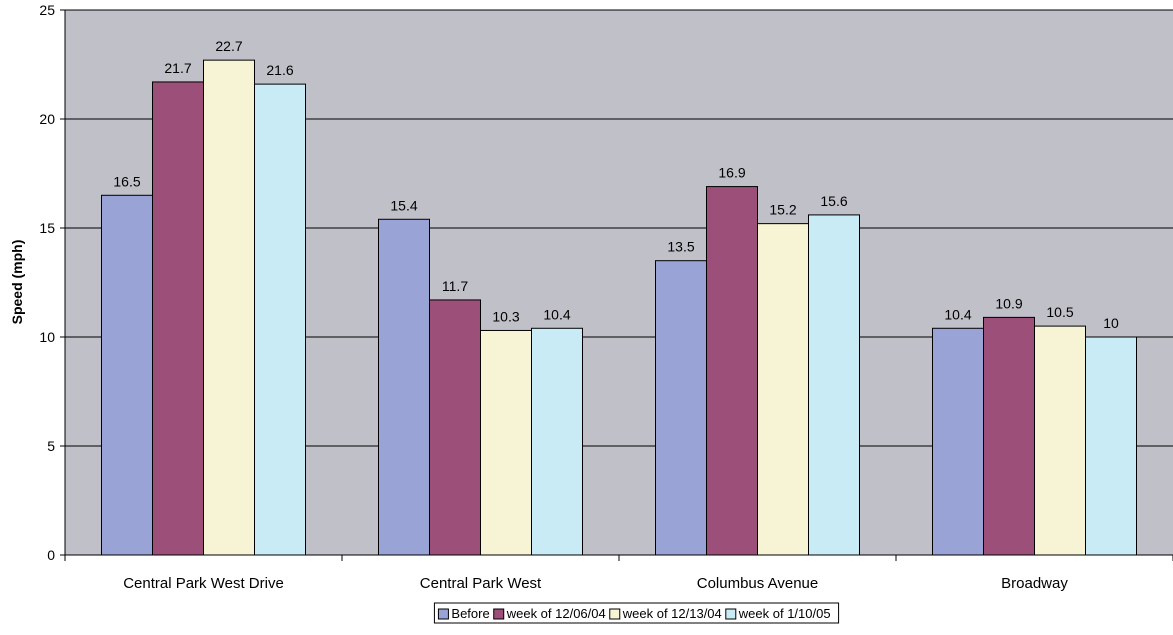  Describe the element at coordinates (731, 173) in the screenshot. I see `data-label: 16.9` at that location.